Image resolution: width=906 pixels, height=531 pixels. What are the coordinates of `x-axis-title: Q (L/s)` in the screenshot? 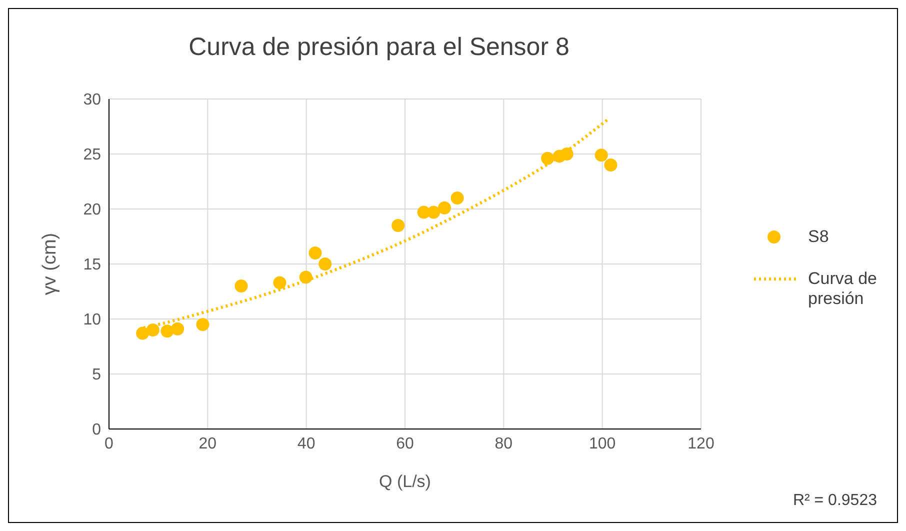 It's located at (405, 481).